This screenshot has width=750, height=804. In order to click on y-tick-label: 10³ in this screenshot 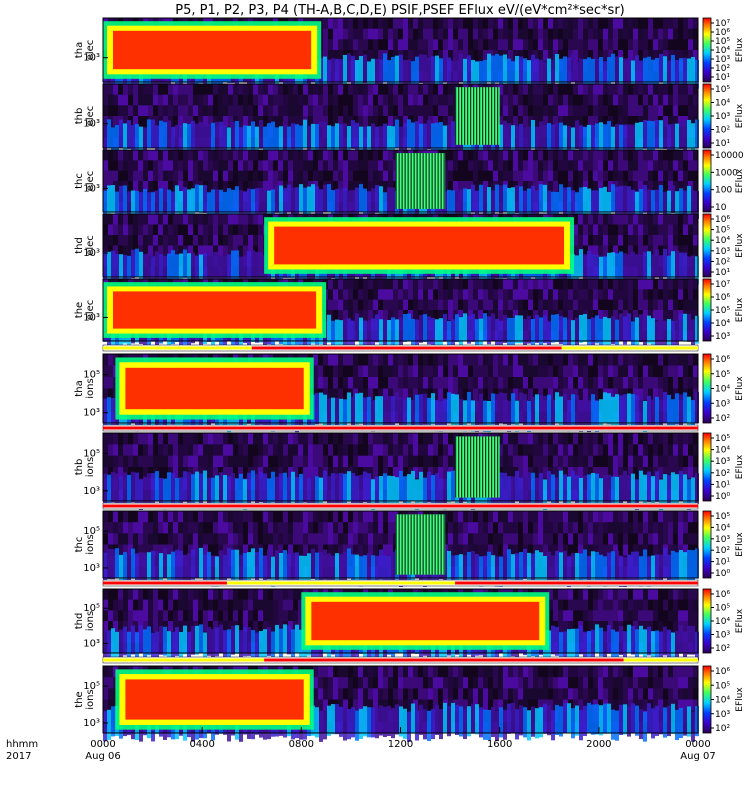, I will do `click(91, 124)`.